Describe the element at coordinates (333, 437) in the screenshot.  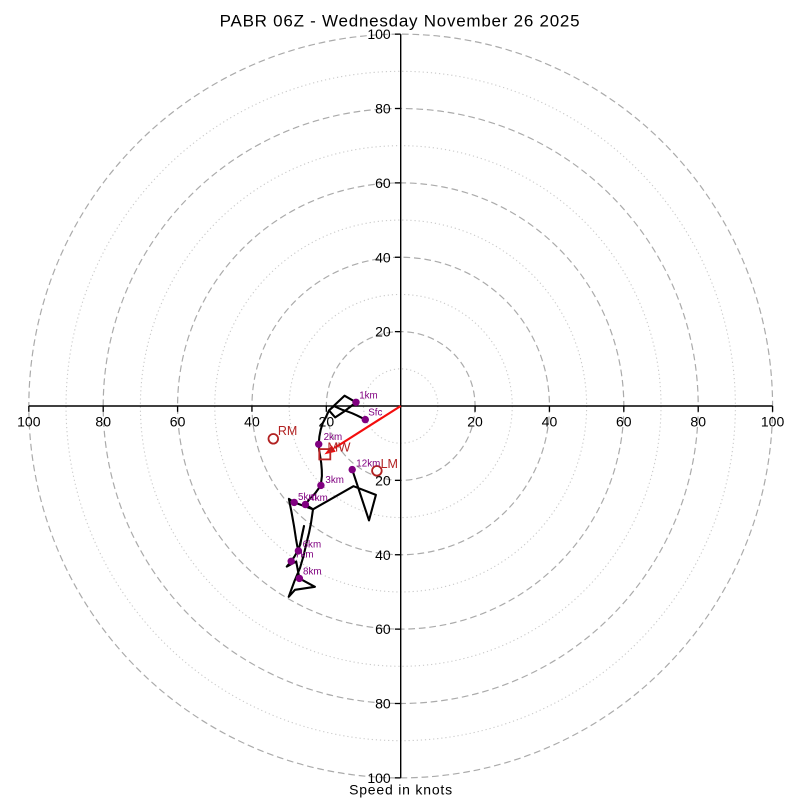
I see `svg-text: 2km` at that location.